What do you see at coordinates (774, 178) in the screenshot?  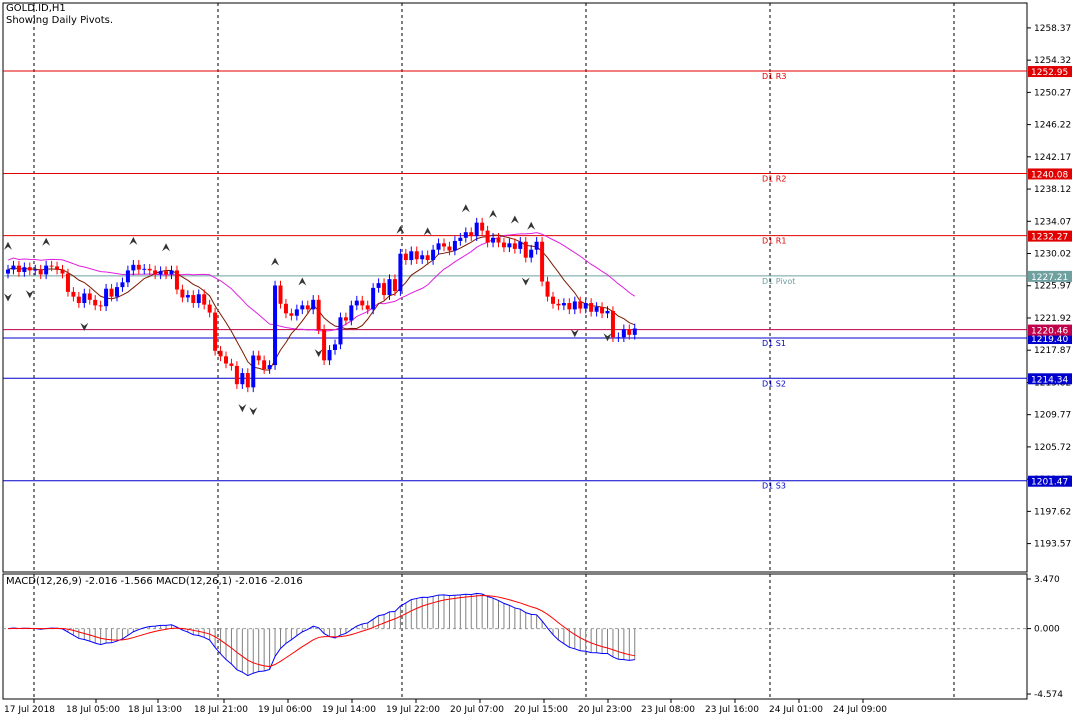 I see `pivot-label: D1 R2` at bounding box center [774, 178].